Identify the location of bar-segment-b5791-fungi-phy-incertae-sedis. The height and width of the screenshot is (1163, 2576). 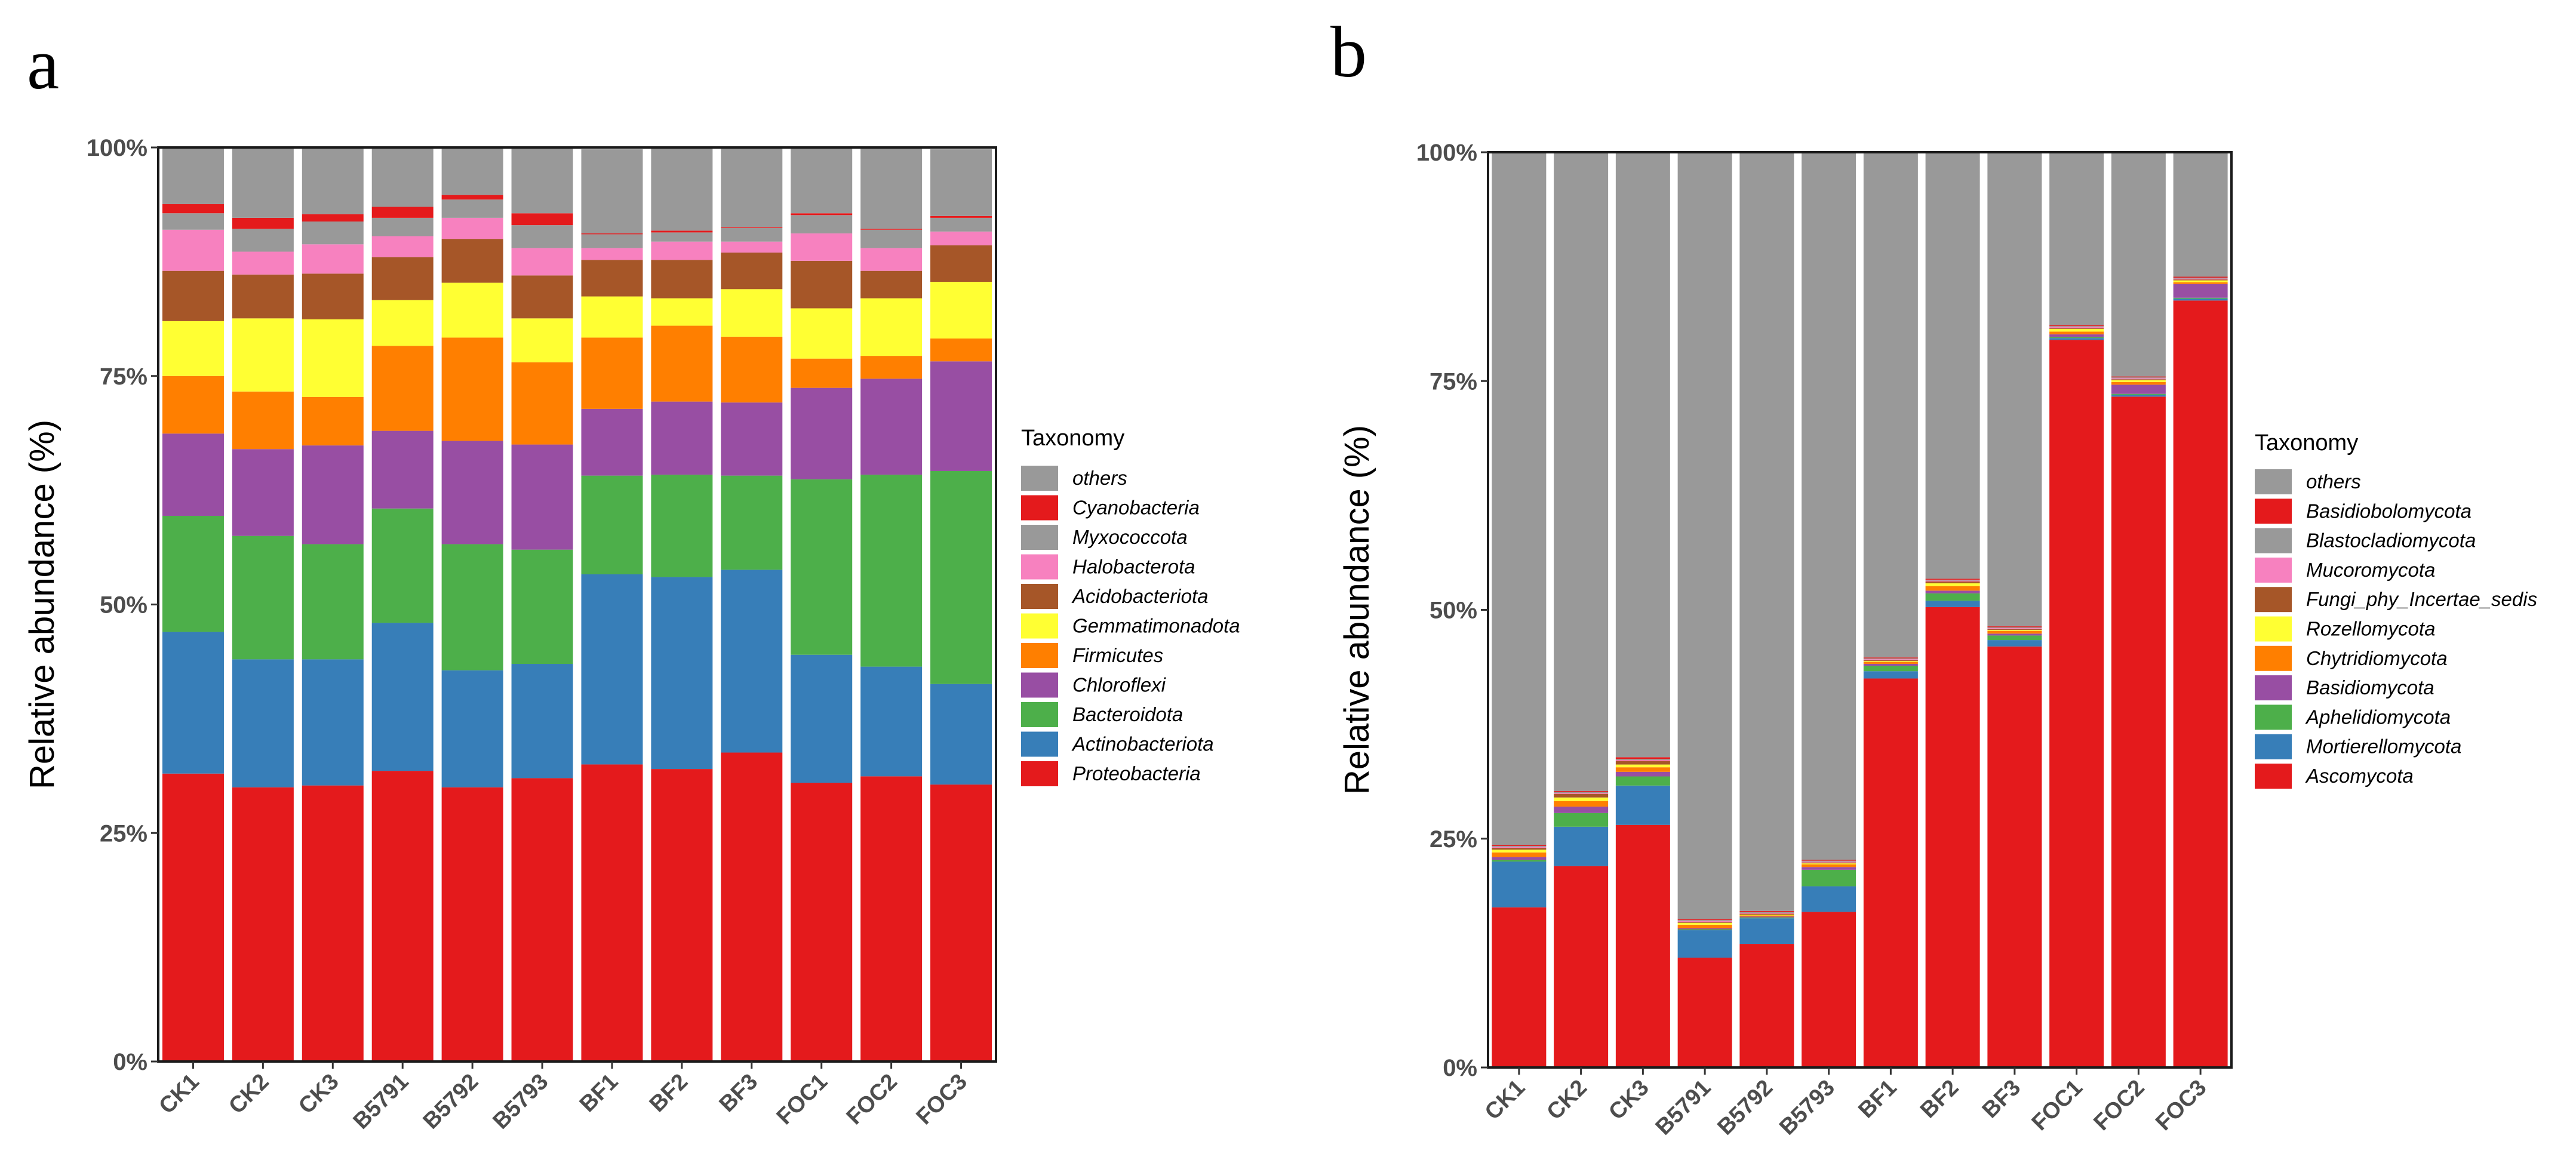
(1704, 922).